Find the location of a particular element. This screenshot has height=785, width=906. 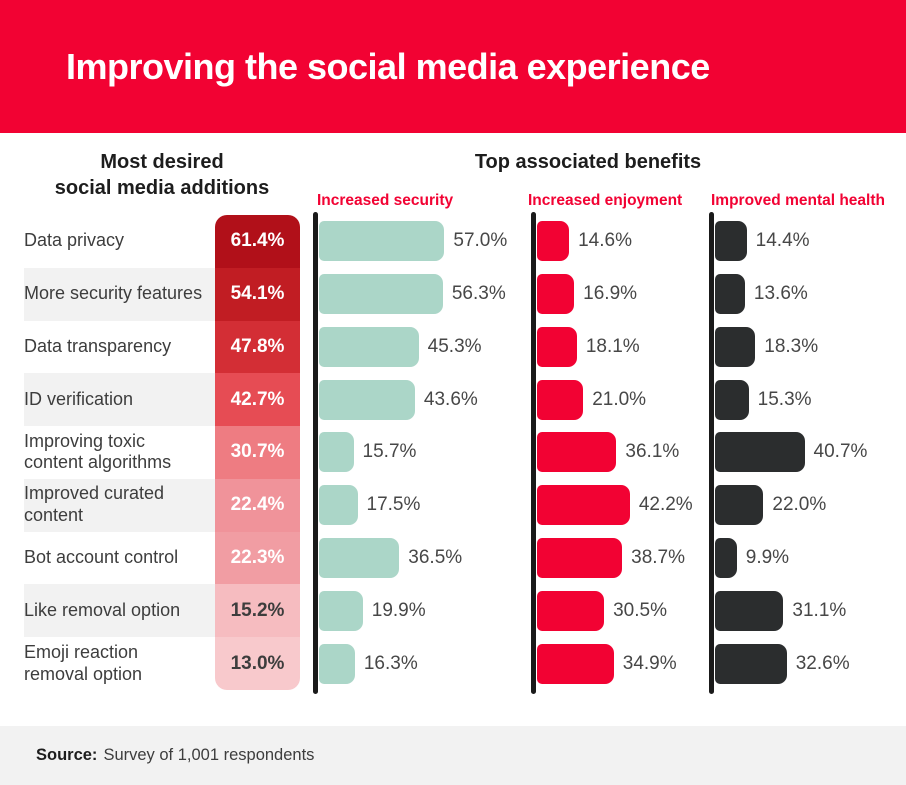

category-label: Emoji reaction removal option is located at coordinates (83, 662).